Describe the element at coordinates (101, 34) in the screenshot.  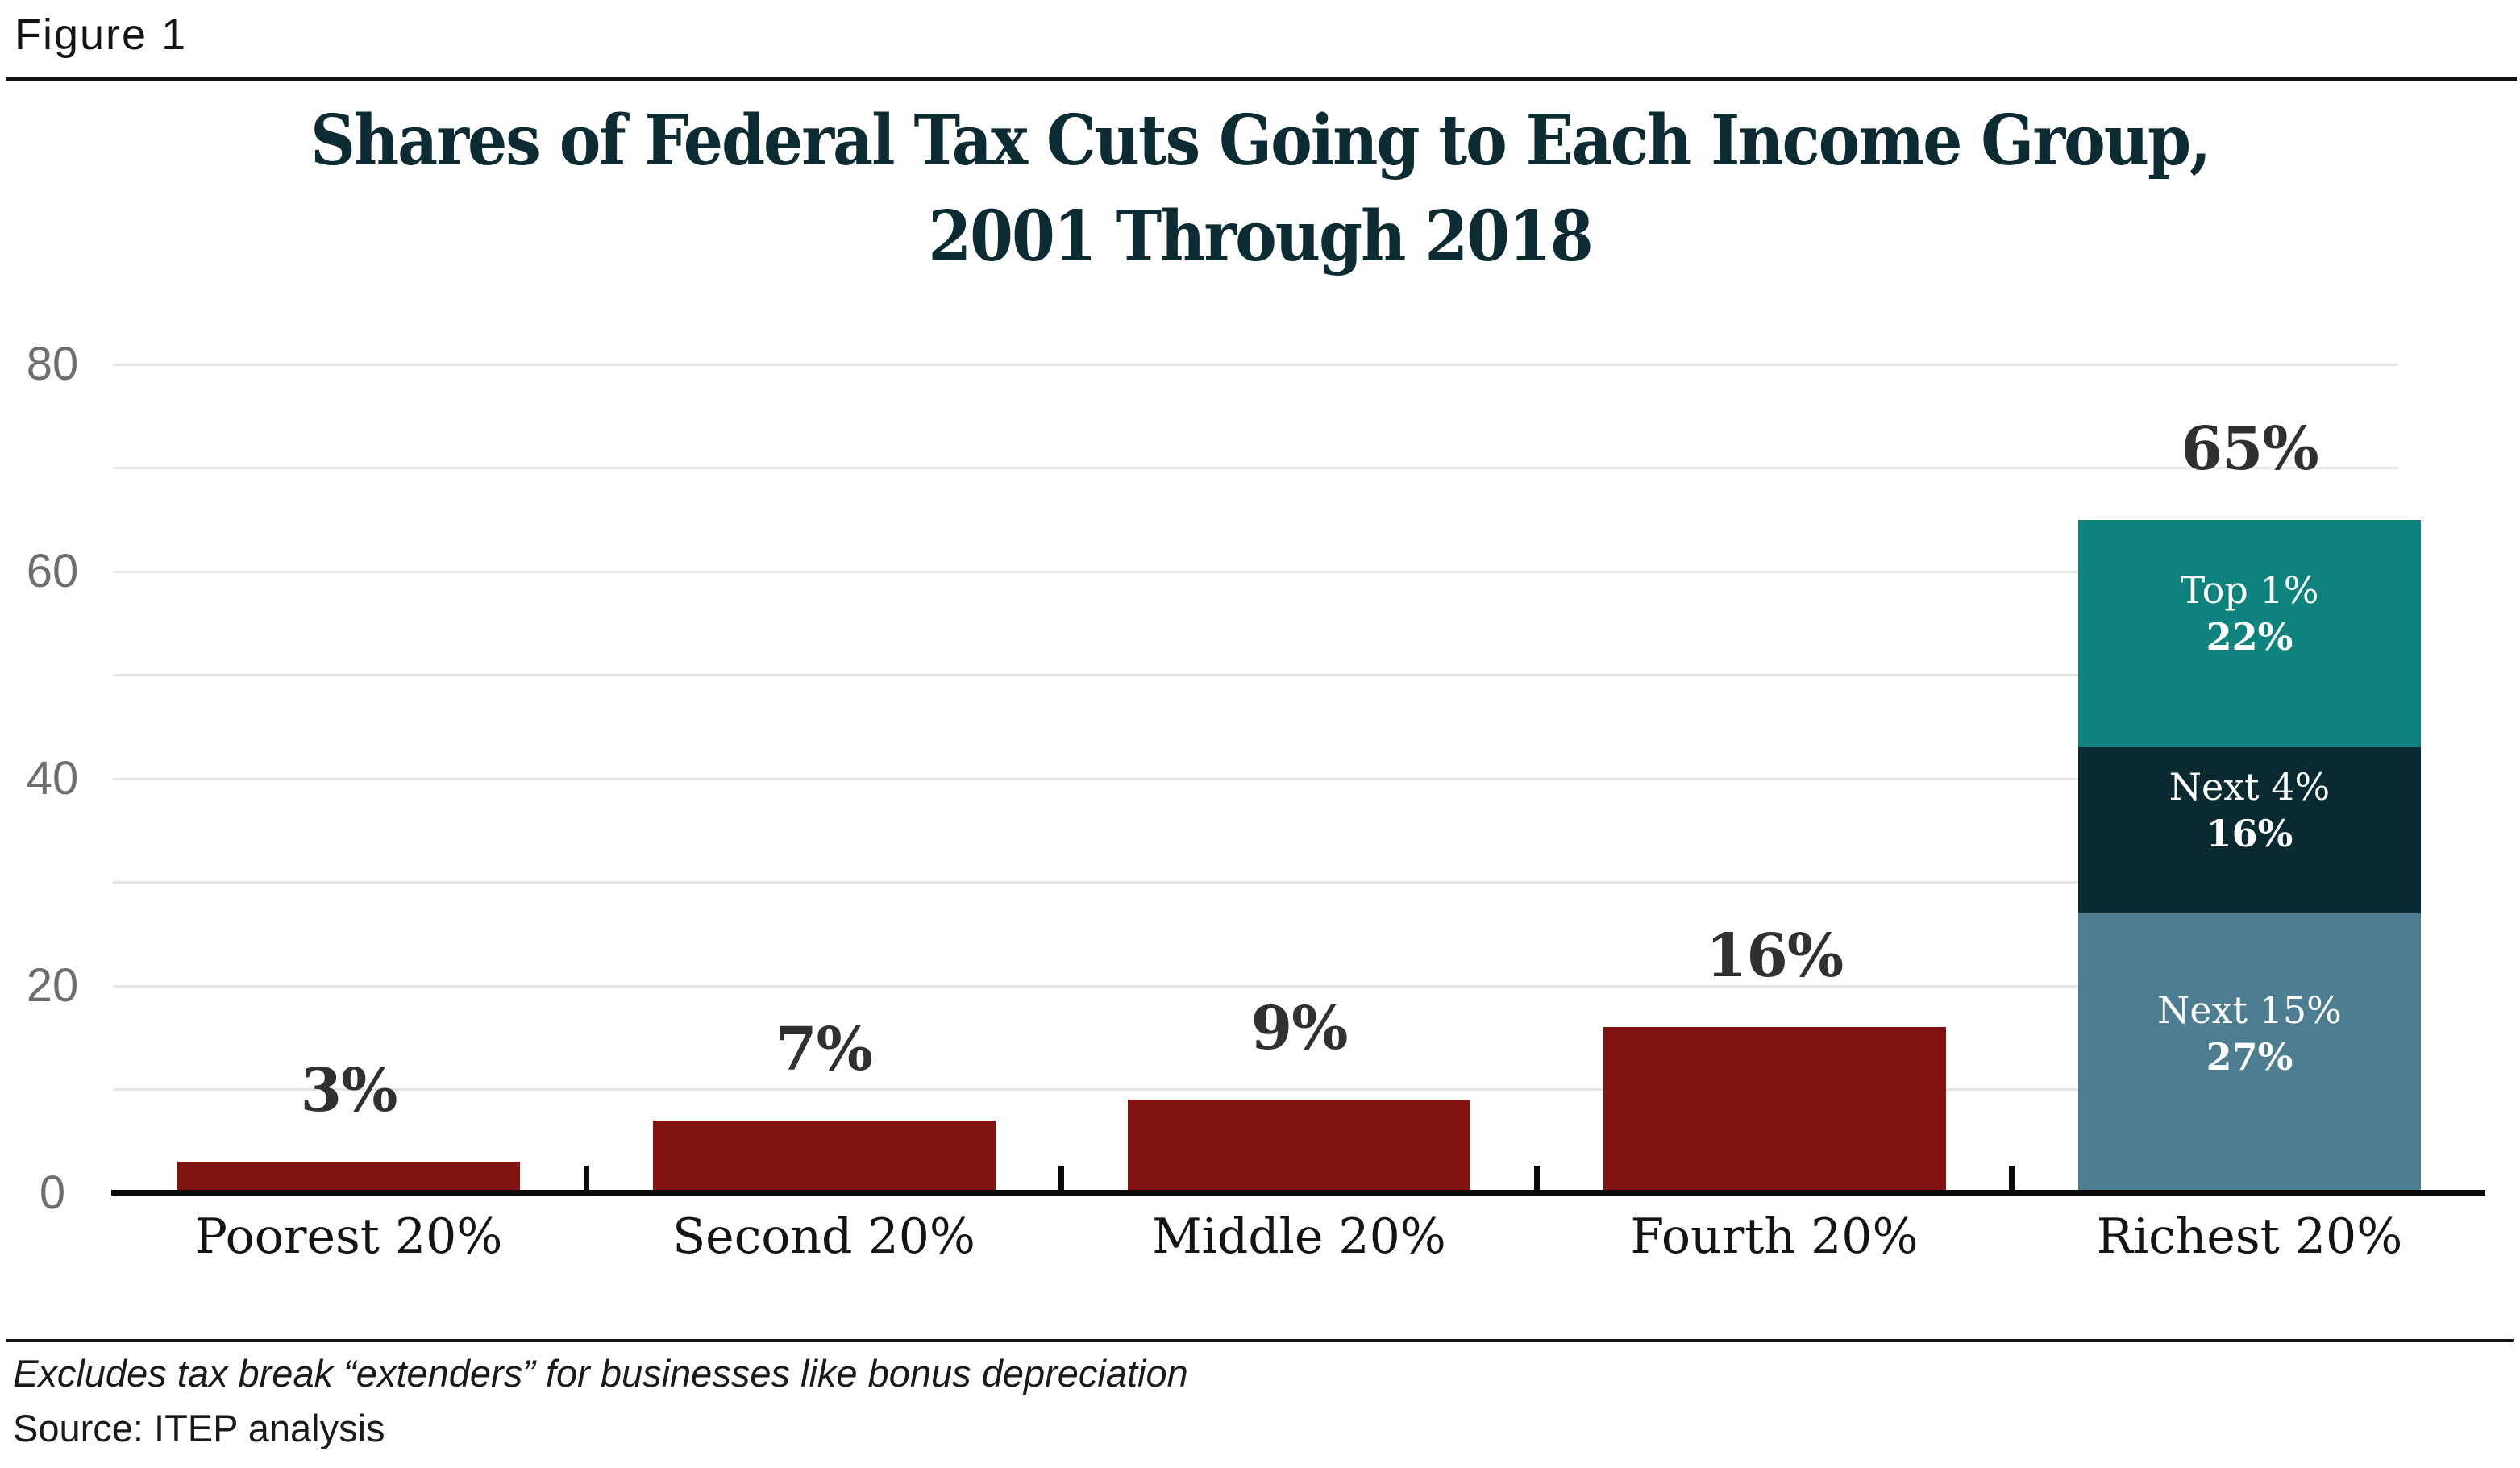
I see `figure-label: Figure 1` at that location.